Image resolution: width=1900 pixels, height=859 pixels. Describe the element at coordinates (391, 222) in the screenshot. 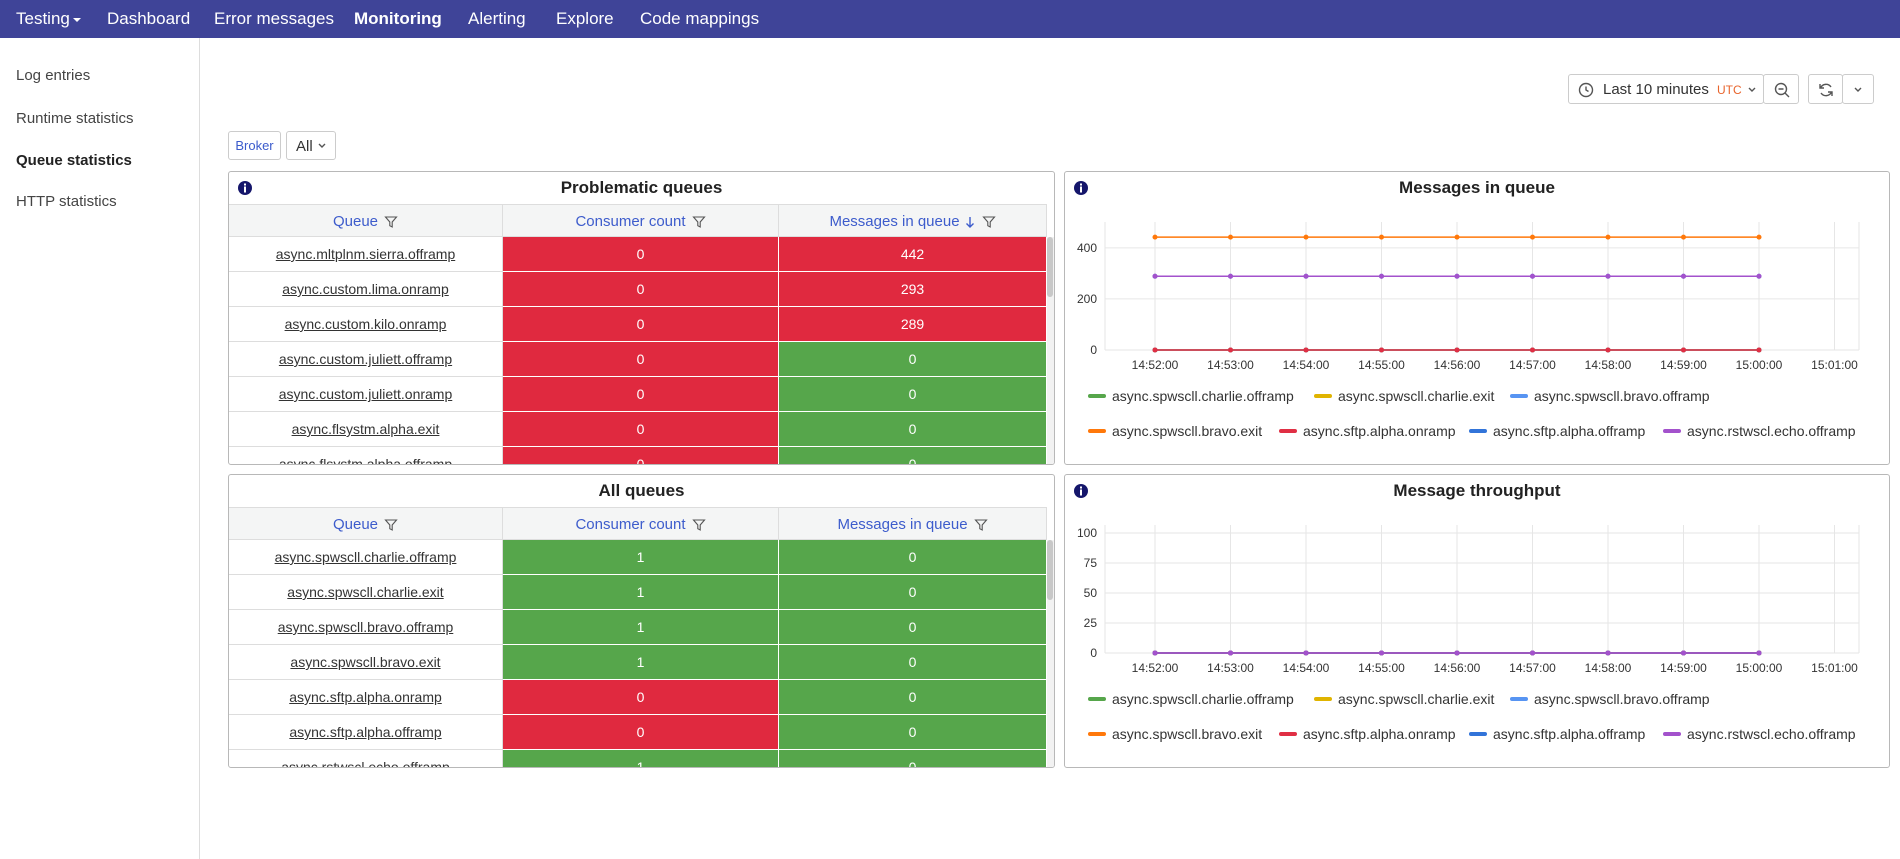

I see `filter-icon` at that location.